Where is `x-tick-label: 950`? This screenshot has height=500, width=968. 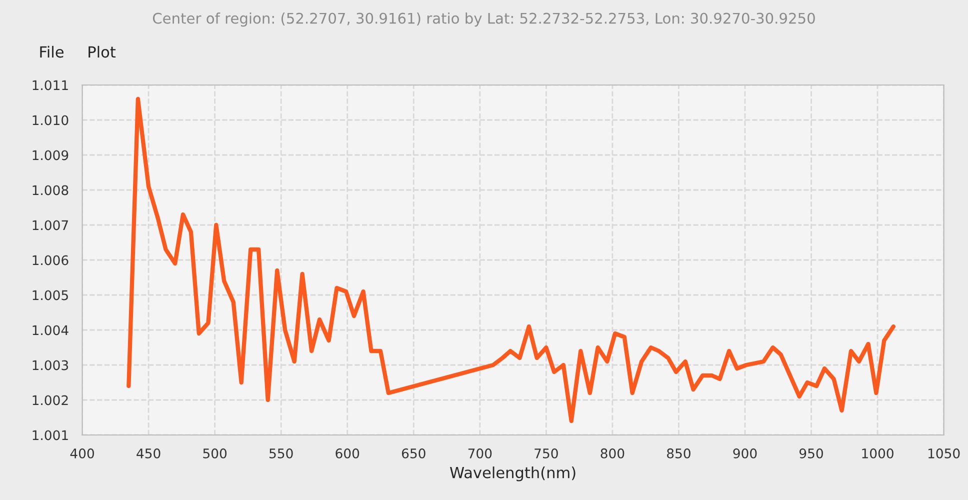
x-tick-label: 950 is located at coordinates (811, 453).